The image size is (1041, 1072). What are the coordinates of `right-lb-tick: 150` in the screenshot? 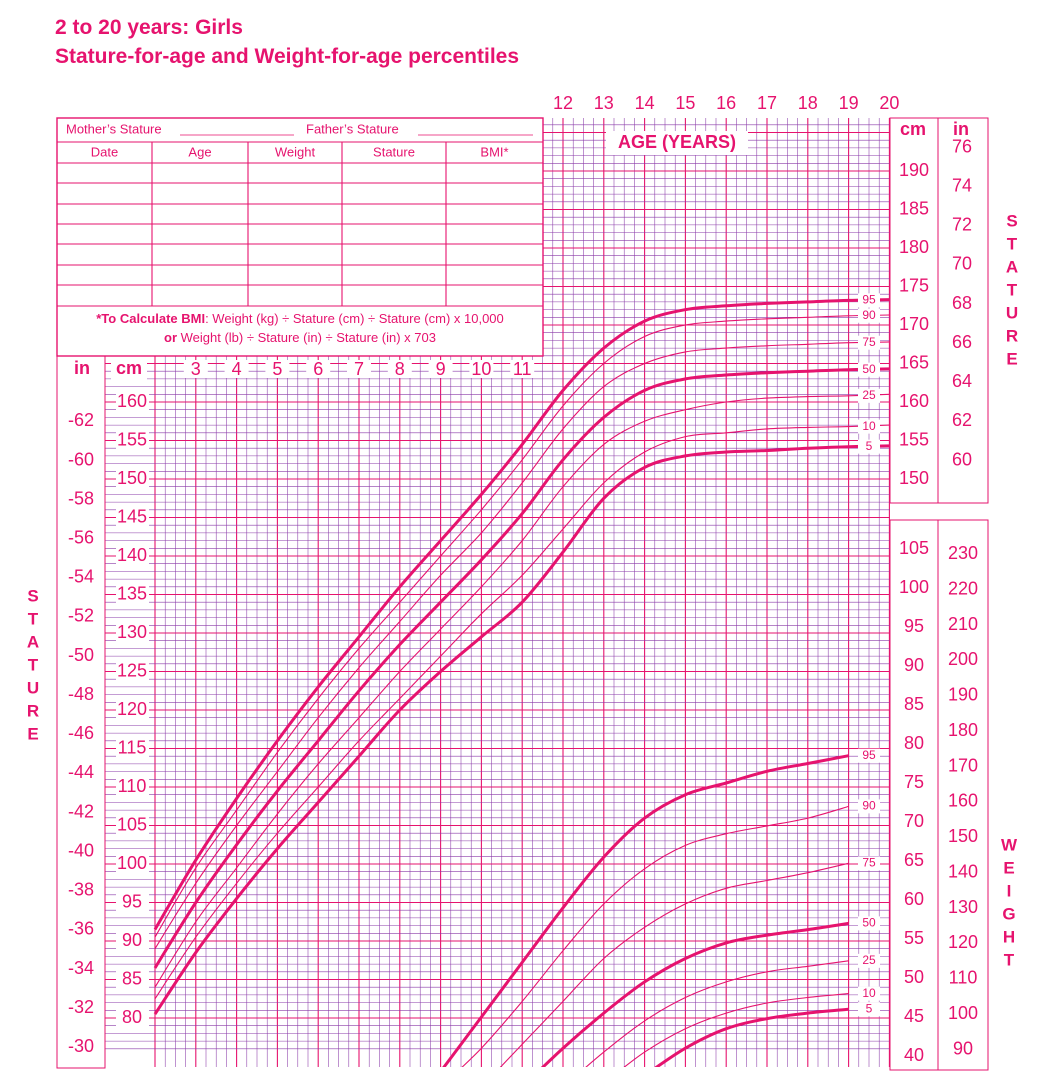 It's located at (963, 836).